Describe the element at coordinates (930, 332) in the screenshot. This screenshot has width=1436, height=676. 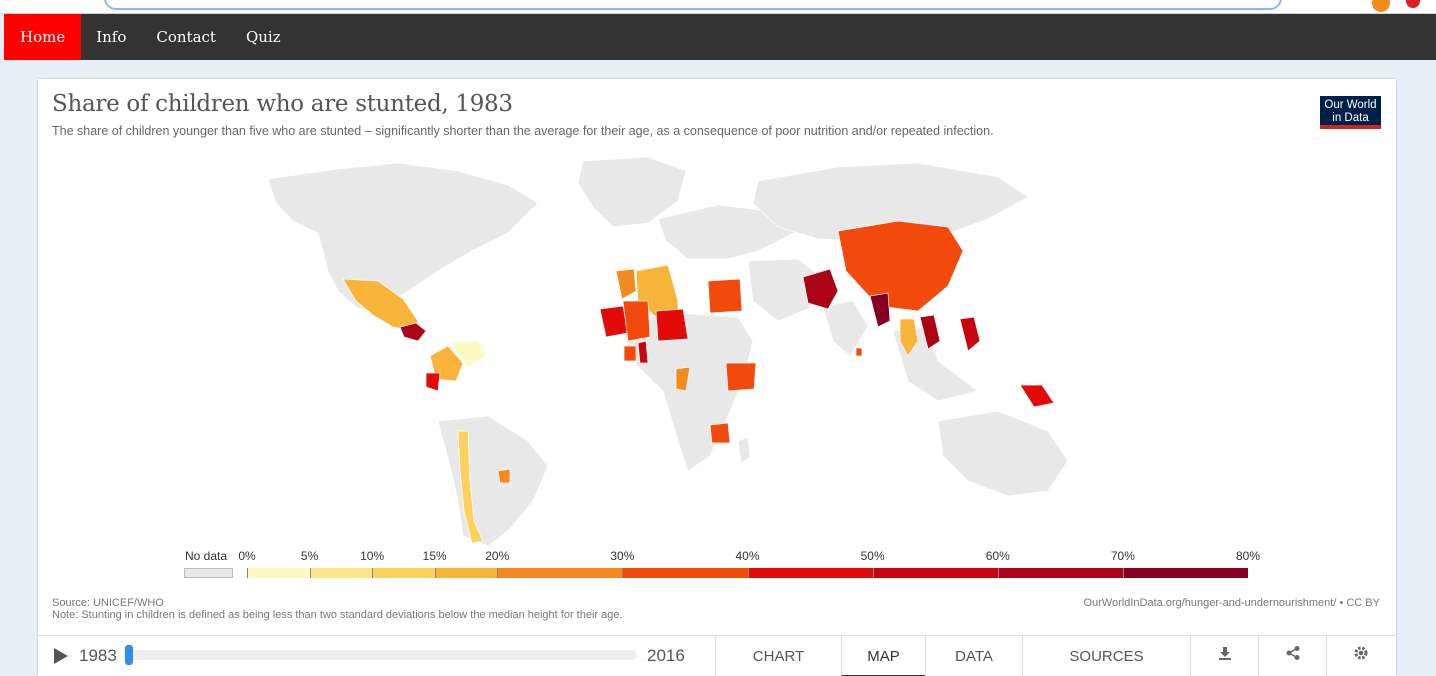
I see `map-region-vietnam` at that location.